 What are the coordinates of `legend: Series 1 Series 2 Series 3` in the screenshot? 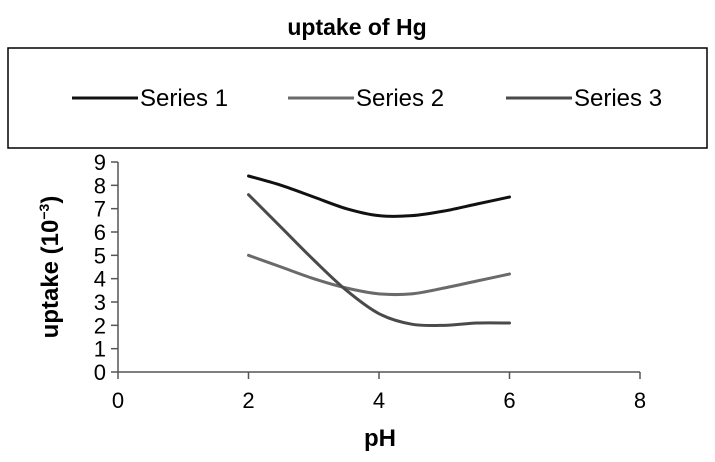 It's located at (367, 98).